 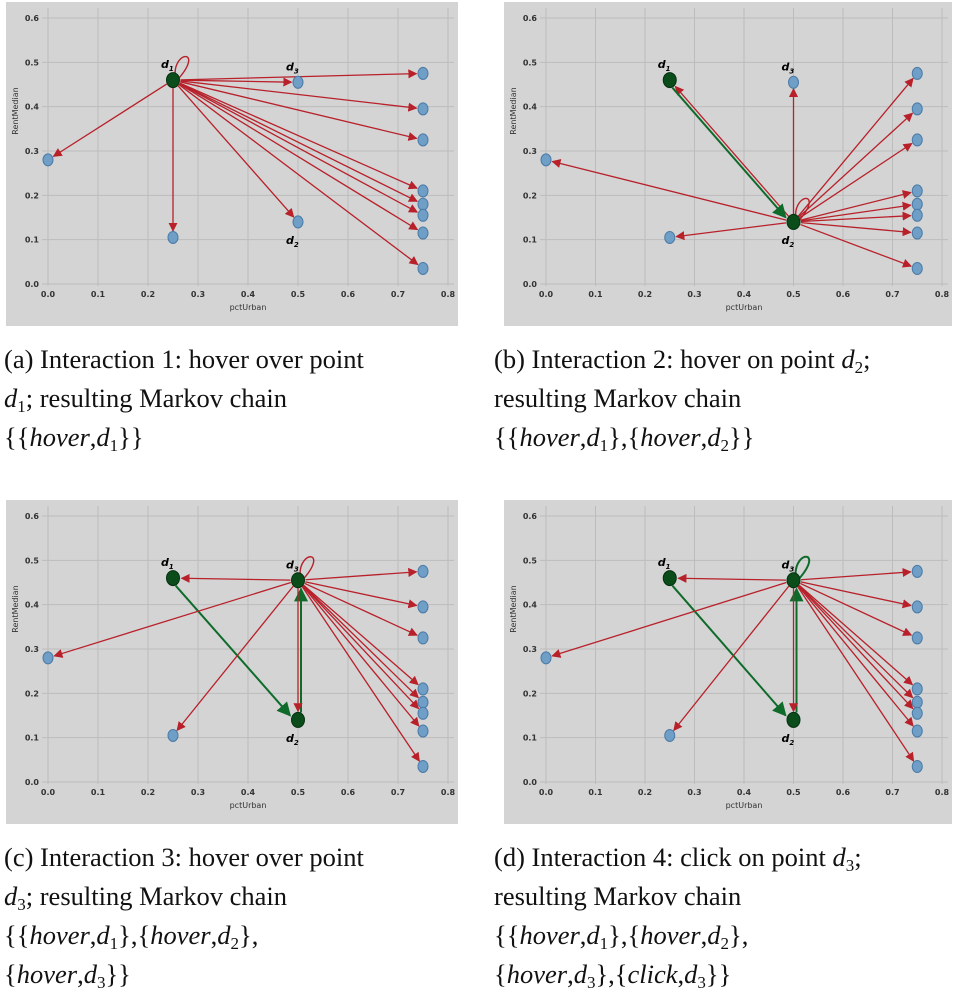 I want to click on point-label-subscript: 2, so click(x=296, y=743).